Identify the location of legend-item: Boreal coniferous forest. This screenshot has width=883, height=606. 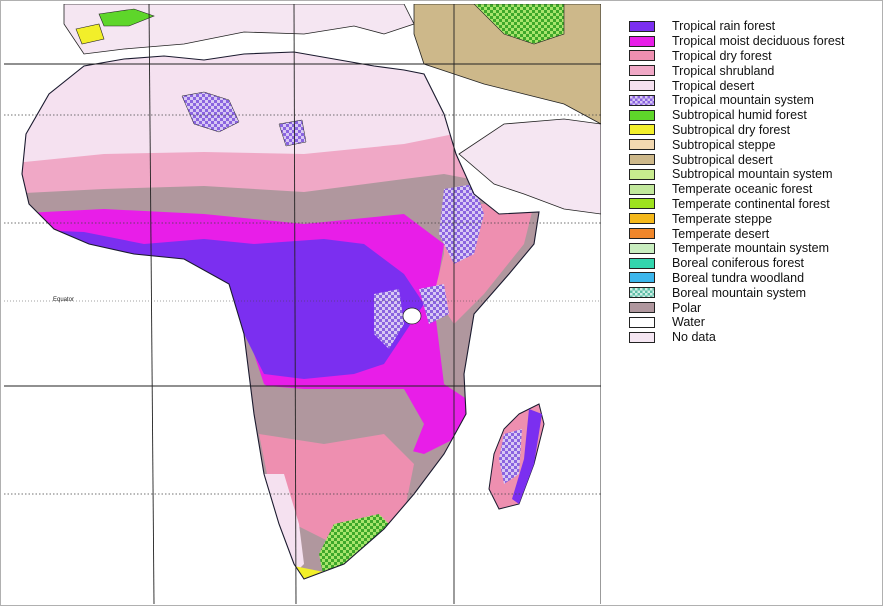
(754, 263).